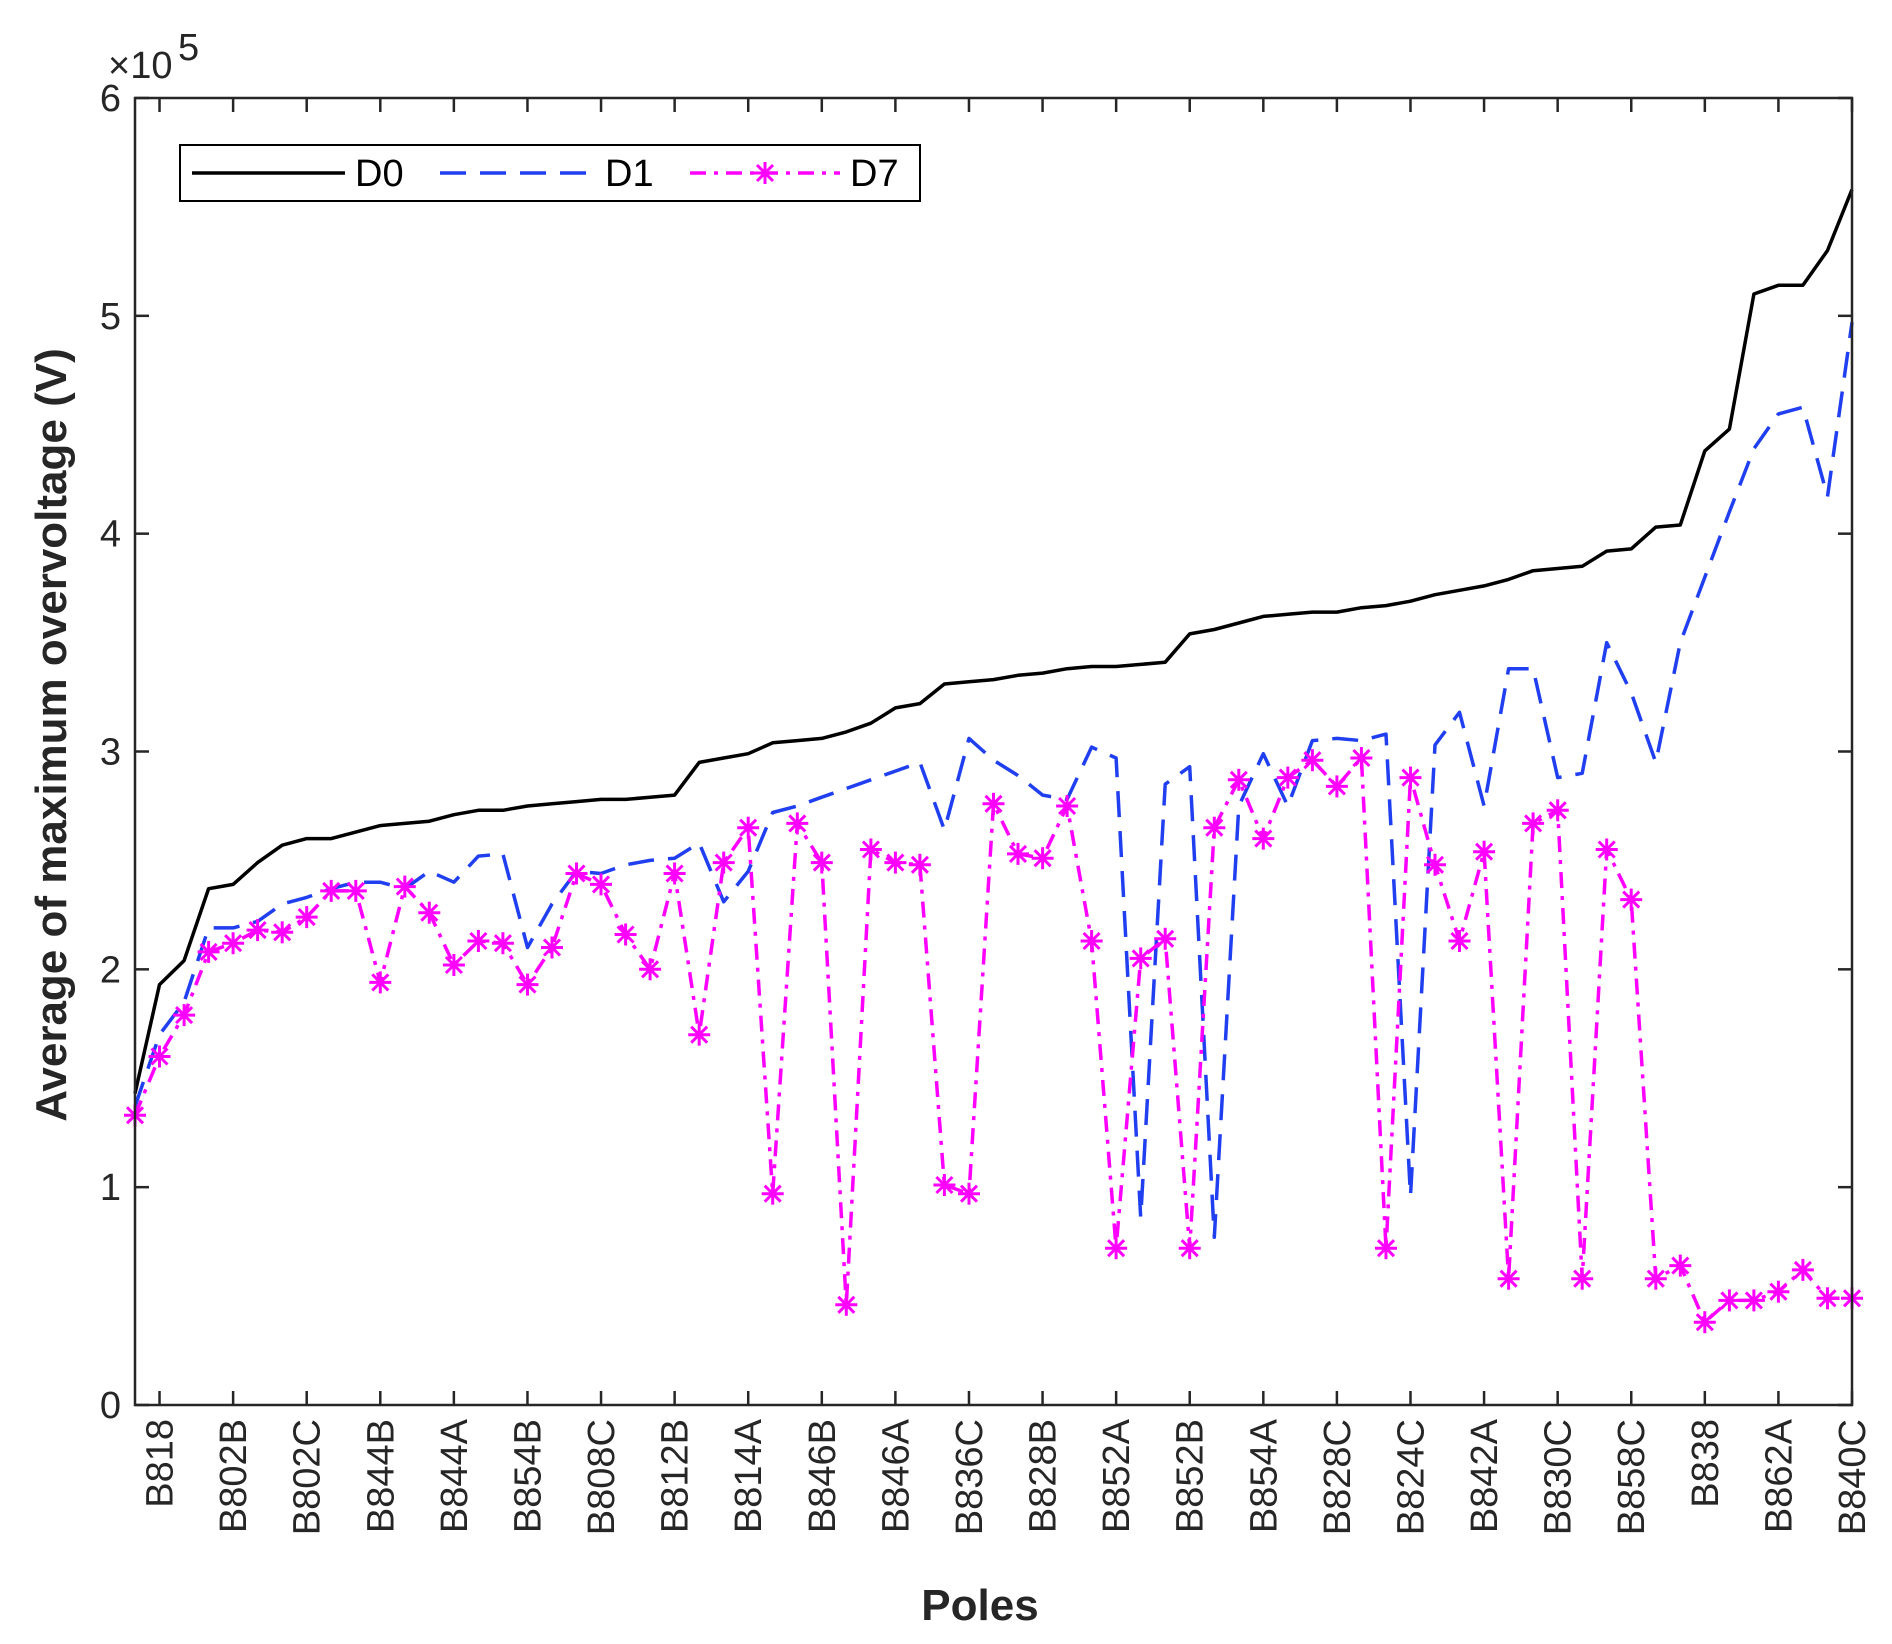 The image size is (1892, 1644). I want to click on x-tick-label: B838, so click(1706, 1463).